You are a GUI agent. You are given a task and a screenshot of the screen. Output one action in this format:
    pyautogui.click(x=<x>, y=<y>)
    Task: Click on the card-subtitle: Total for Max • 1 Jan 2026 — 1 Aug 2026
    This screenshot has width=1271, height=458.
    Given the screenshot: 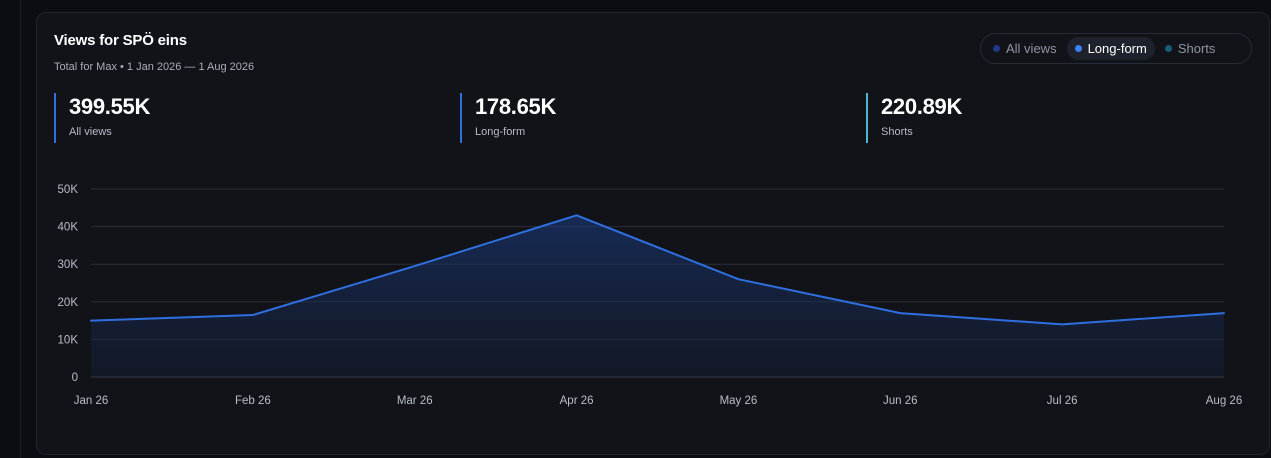 What is the action you would take?
    pyautogui.click(x=154, y=67)
    